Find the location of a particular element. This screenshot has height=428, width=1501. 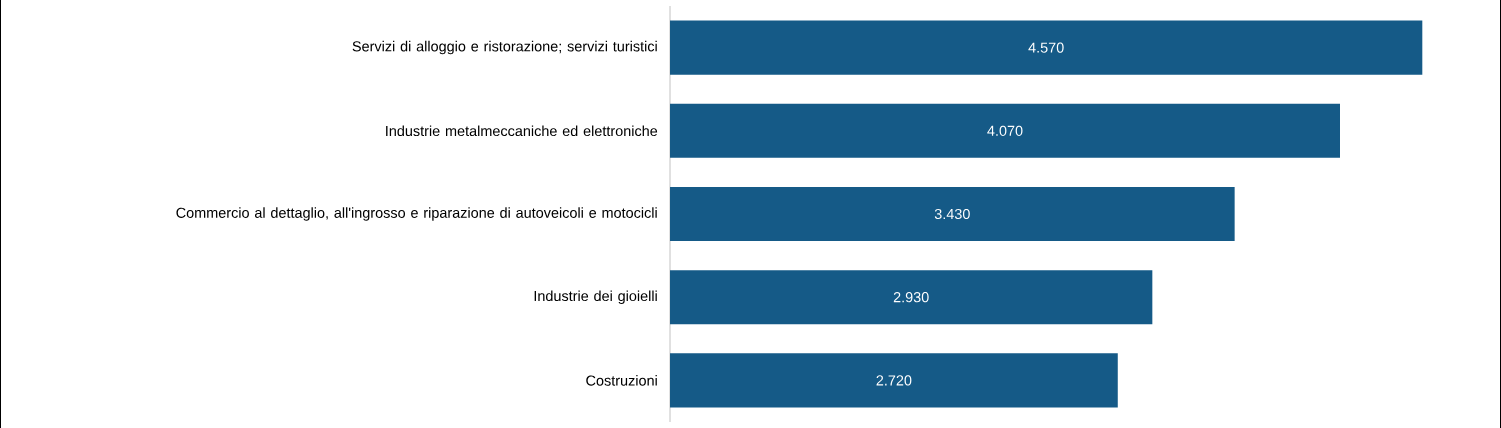

y-tick-label: Servizi di alloggio e ristorazione; servizi turistici is located at coordinates (504, 47).